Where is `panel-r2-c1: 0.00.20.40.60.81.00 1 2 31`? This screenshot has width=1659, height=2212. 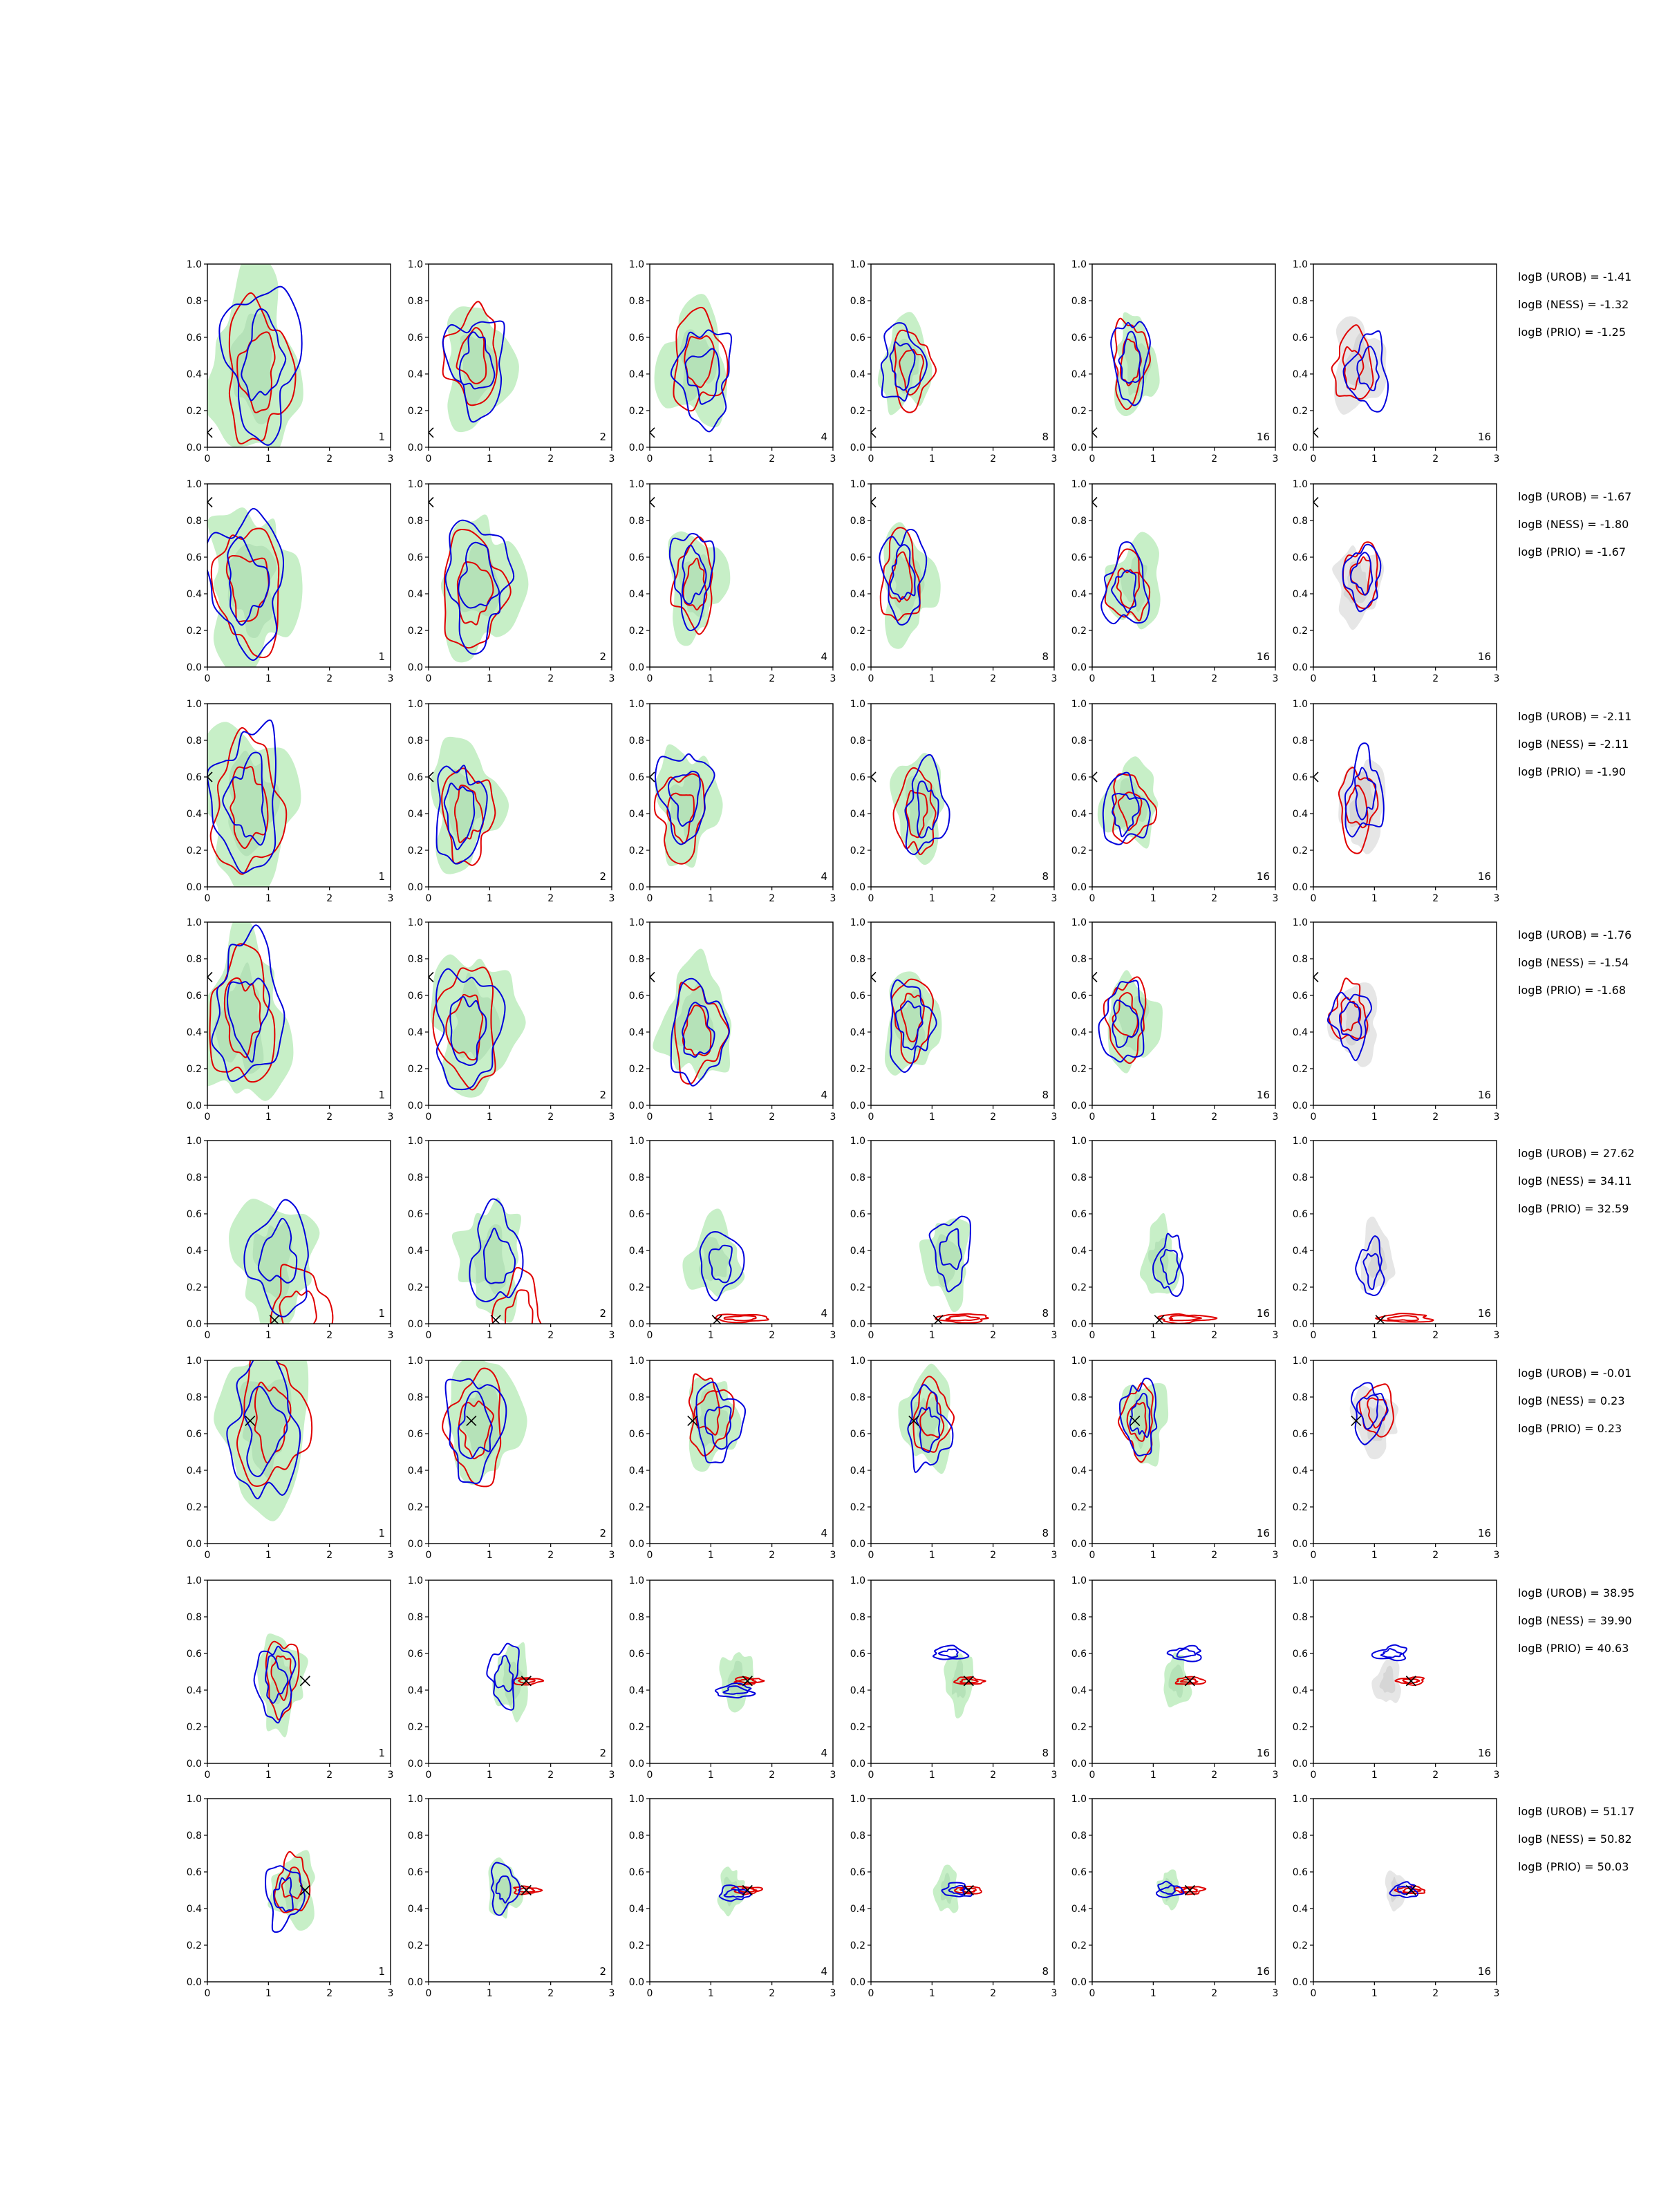
panel-r2-c1: 0.00.20.40.60.81.00 1 2 31 is located at coordinates (290, 581).